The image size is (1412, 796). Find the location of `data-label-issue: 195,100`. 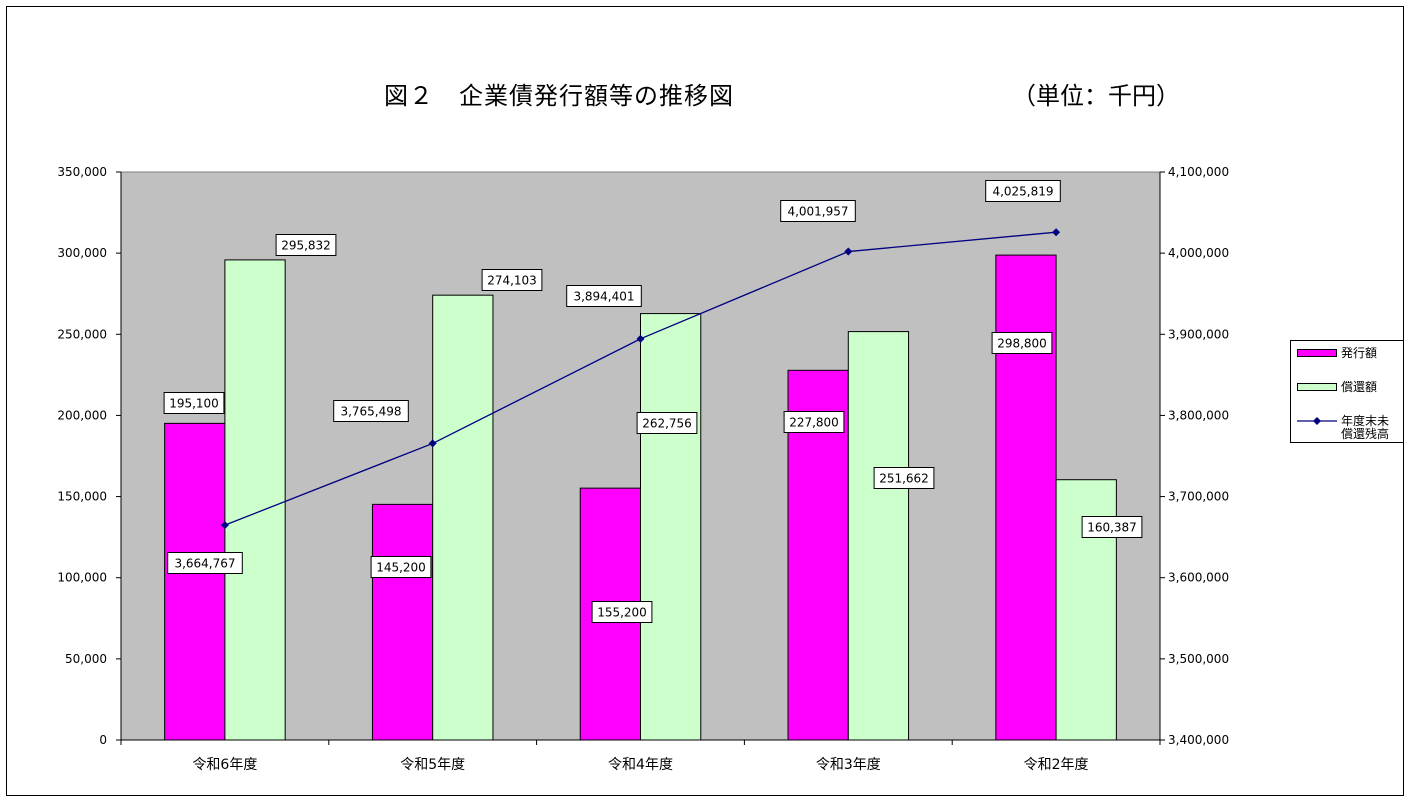

data-label-issue: 195,100 is located at coordinates (194, 404).